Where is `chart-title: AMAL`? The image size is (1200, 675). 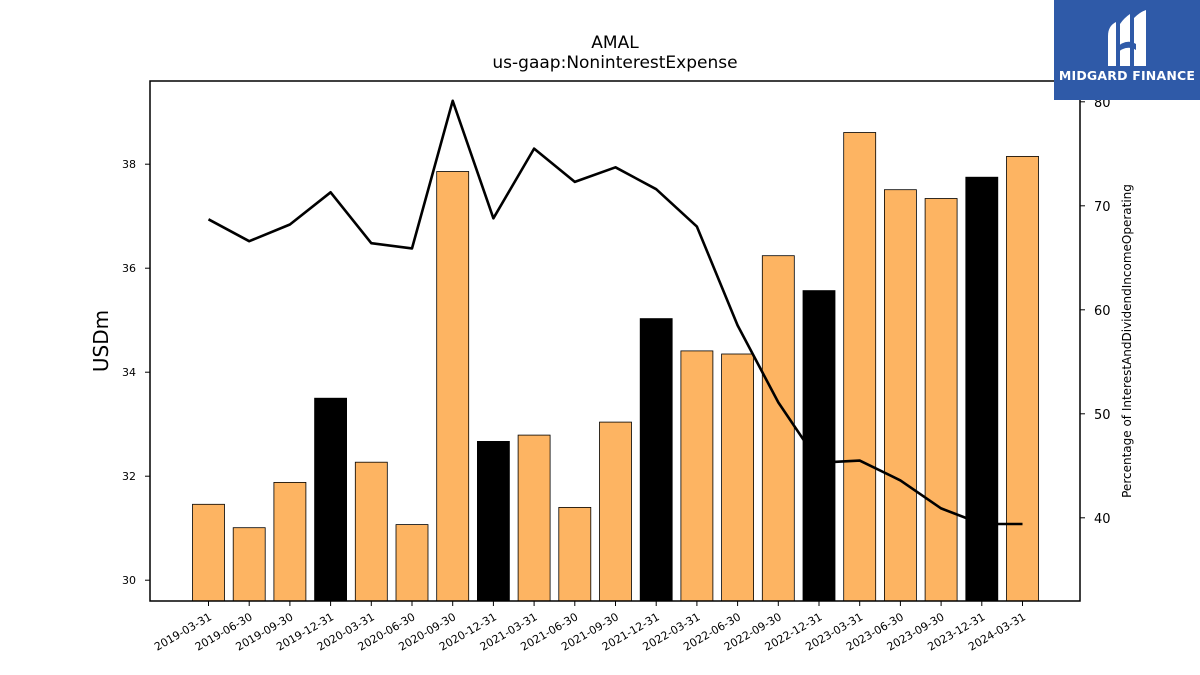
chart-title: AMAL is located at coordinates (615, 43).